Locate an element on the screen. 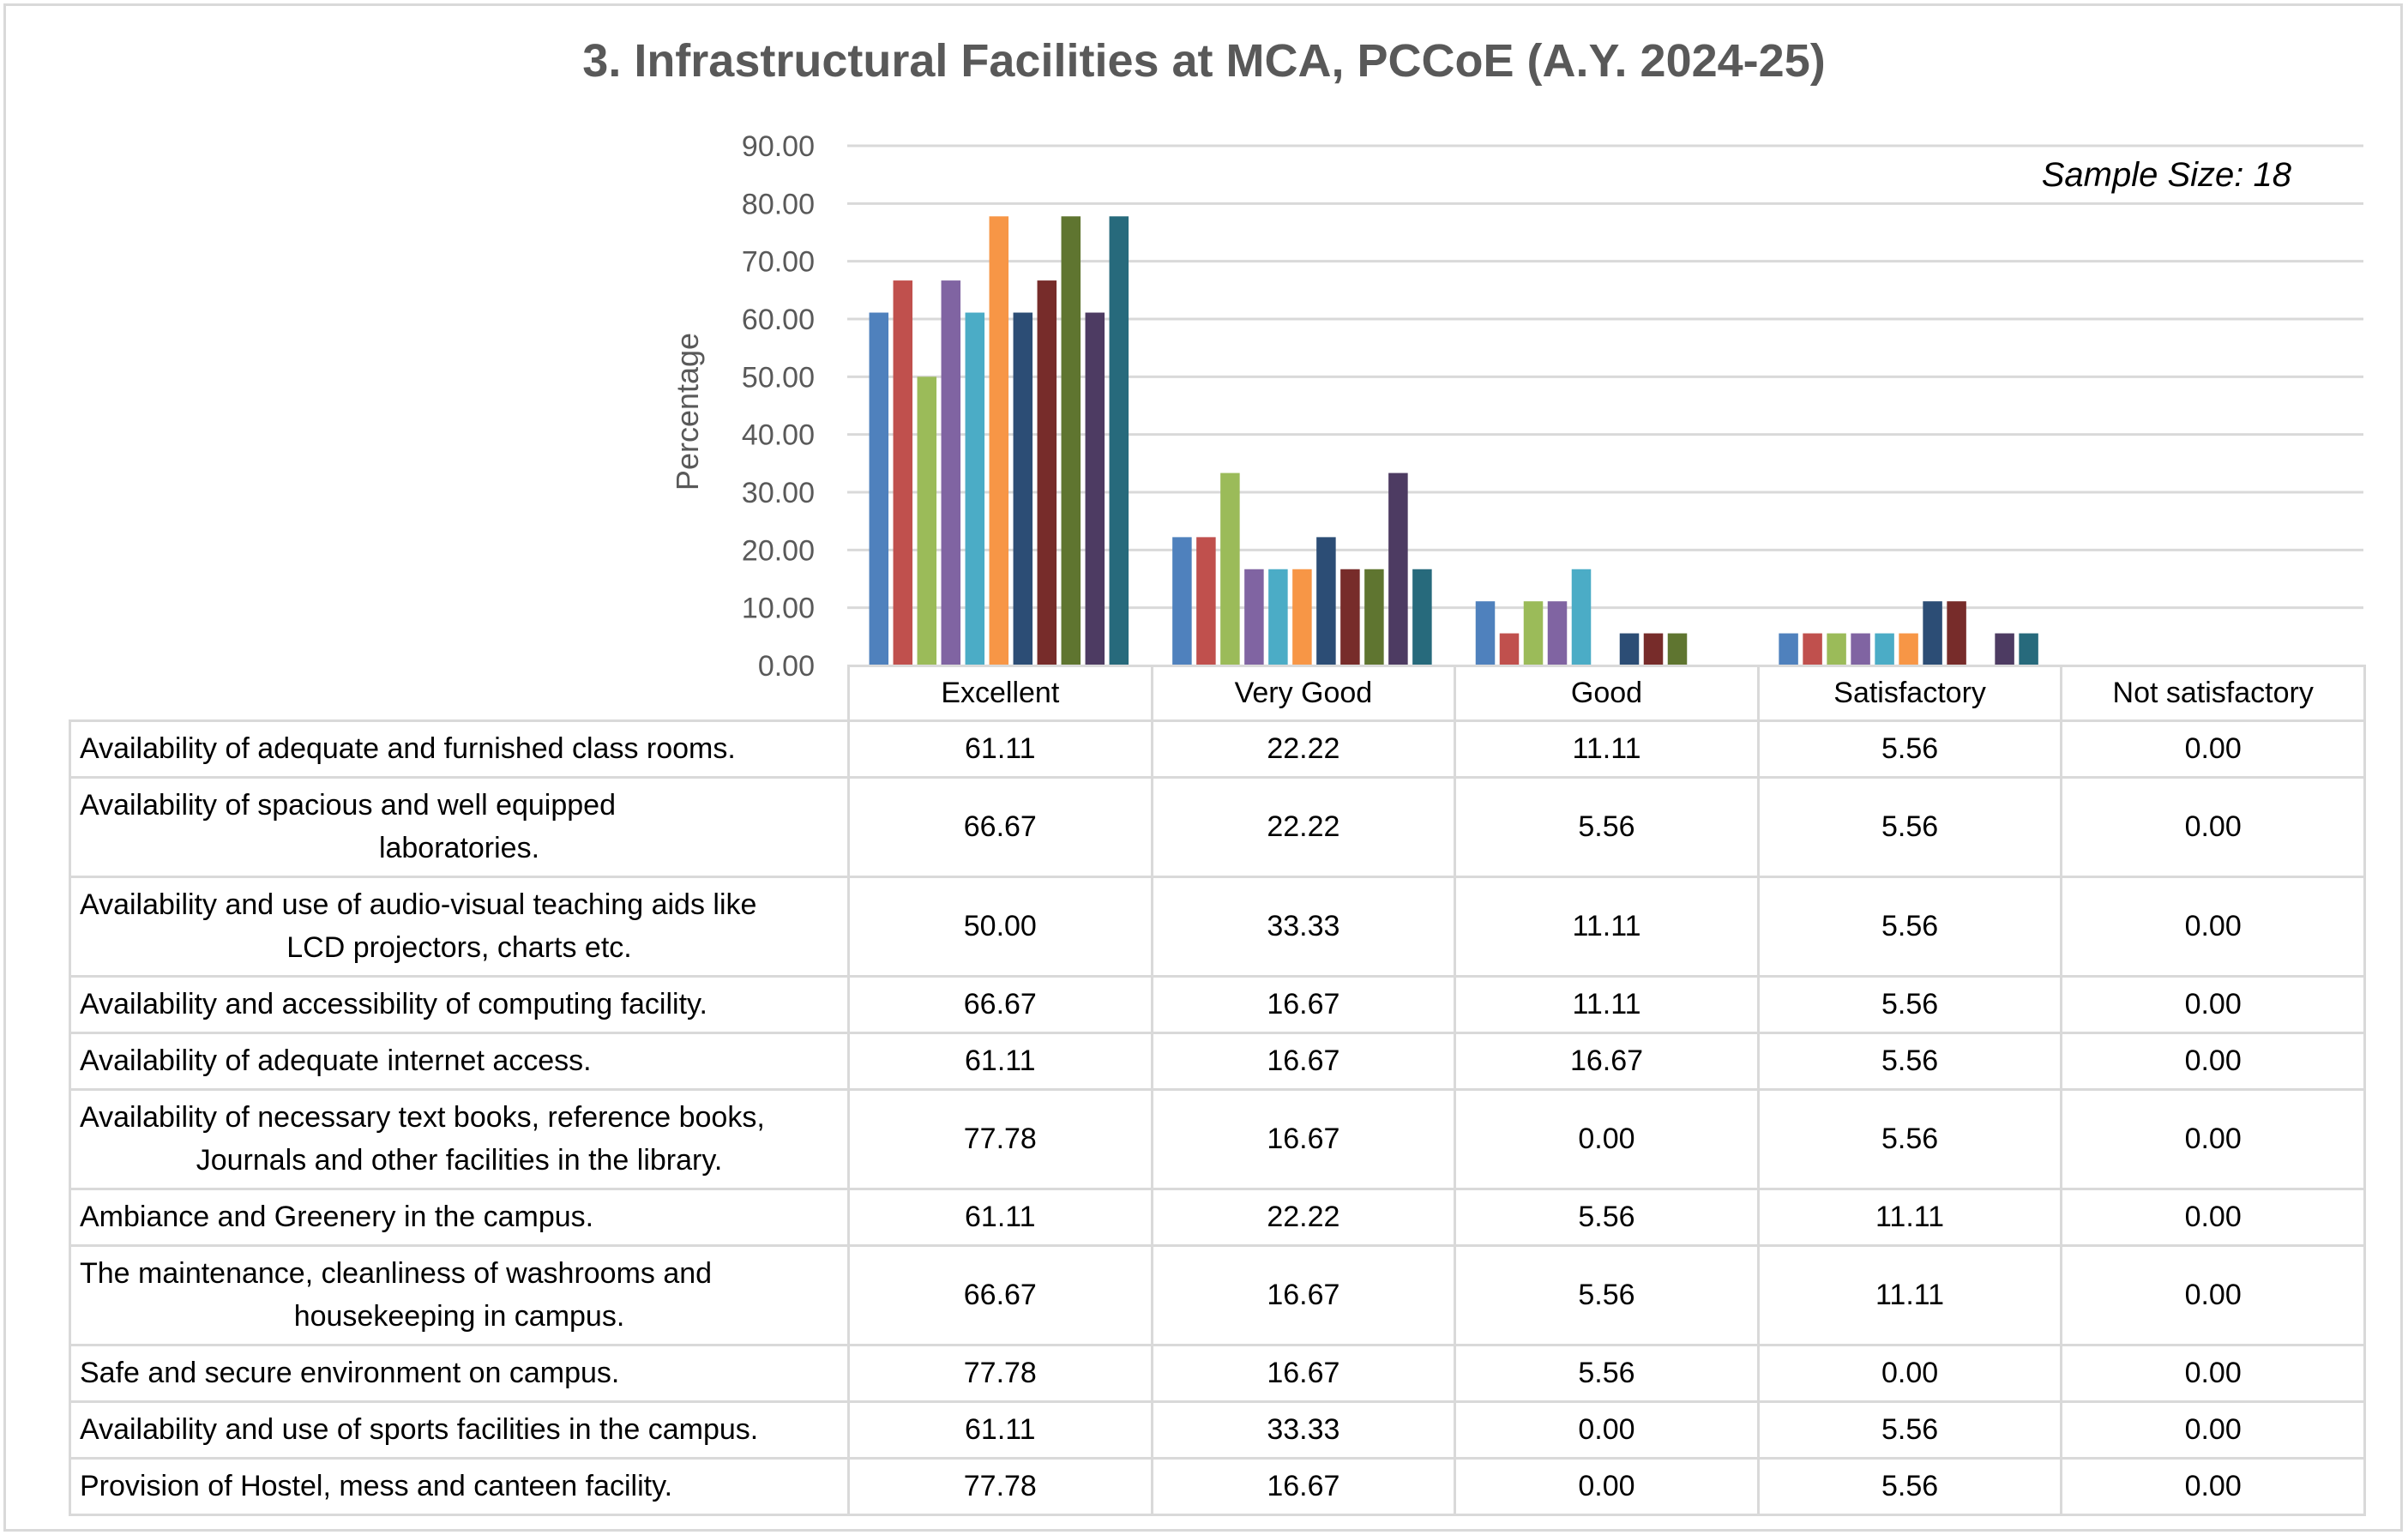  y-tick-label: 60.00 is located at coordinates (778, 320).